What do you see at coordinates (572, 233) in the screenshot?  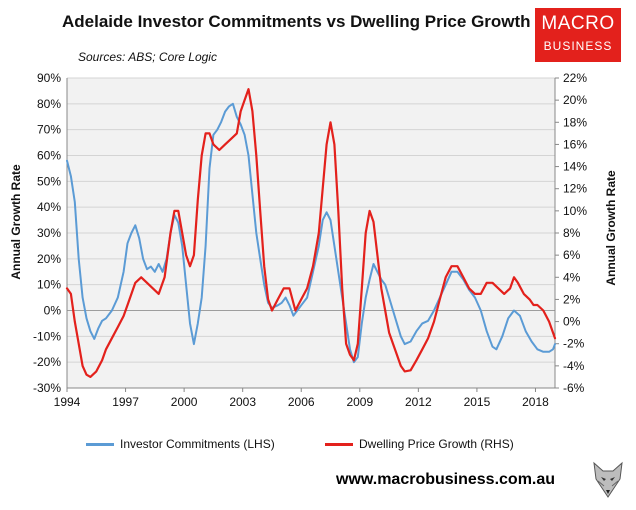 I see `y-right-tick-label: 8%` at bounding box center [572, 233].